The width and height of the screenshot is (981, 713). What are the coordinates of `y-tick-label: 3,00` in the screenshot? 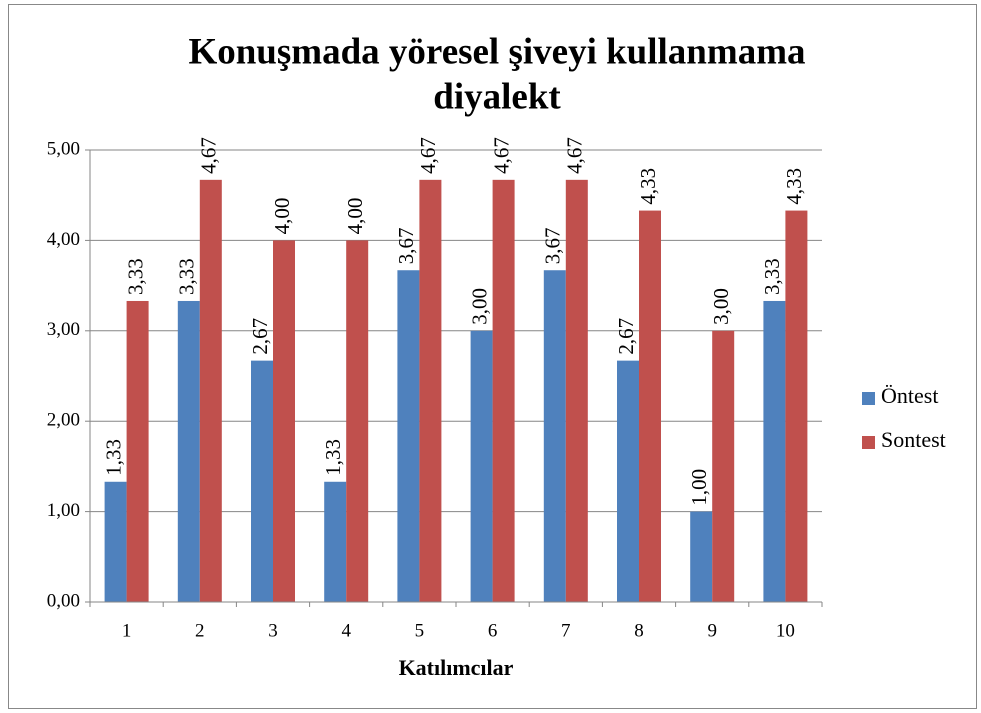 It's located at (63, 329).